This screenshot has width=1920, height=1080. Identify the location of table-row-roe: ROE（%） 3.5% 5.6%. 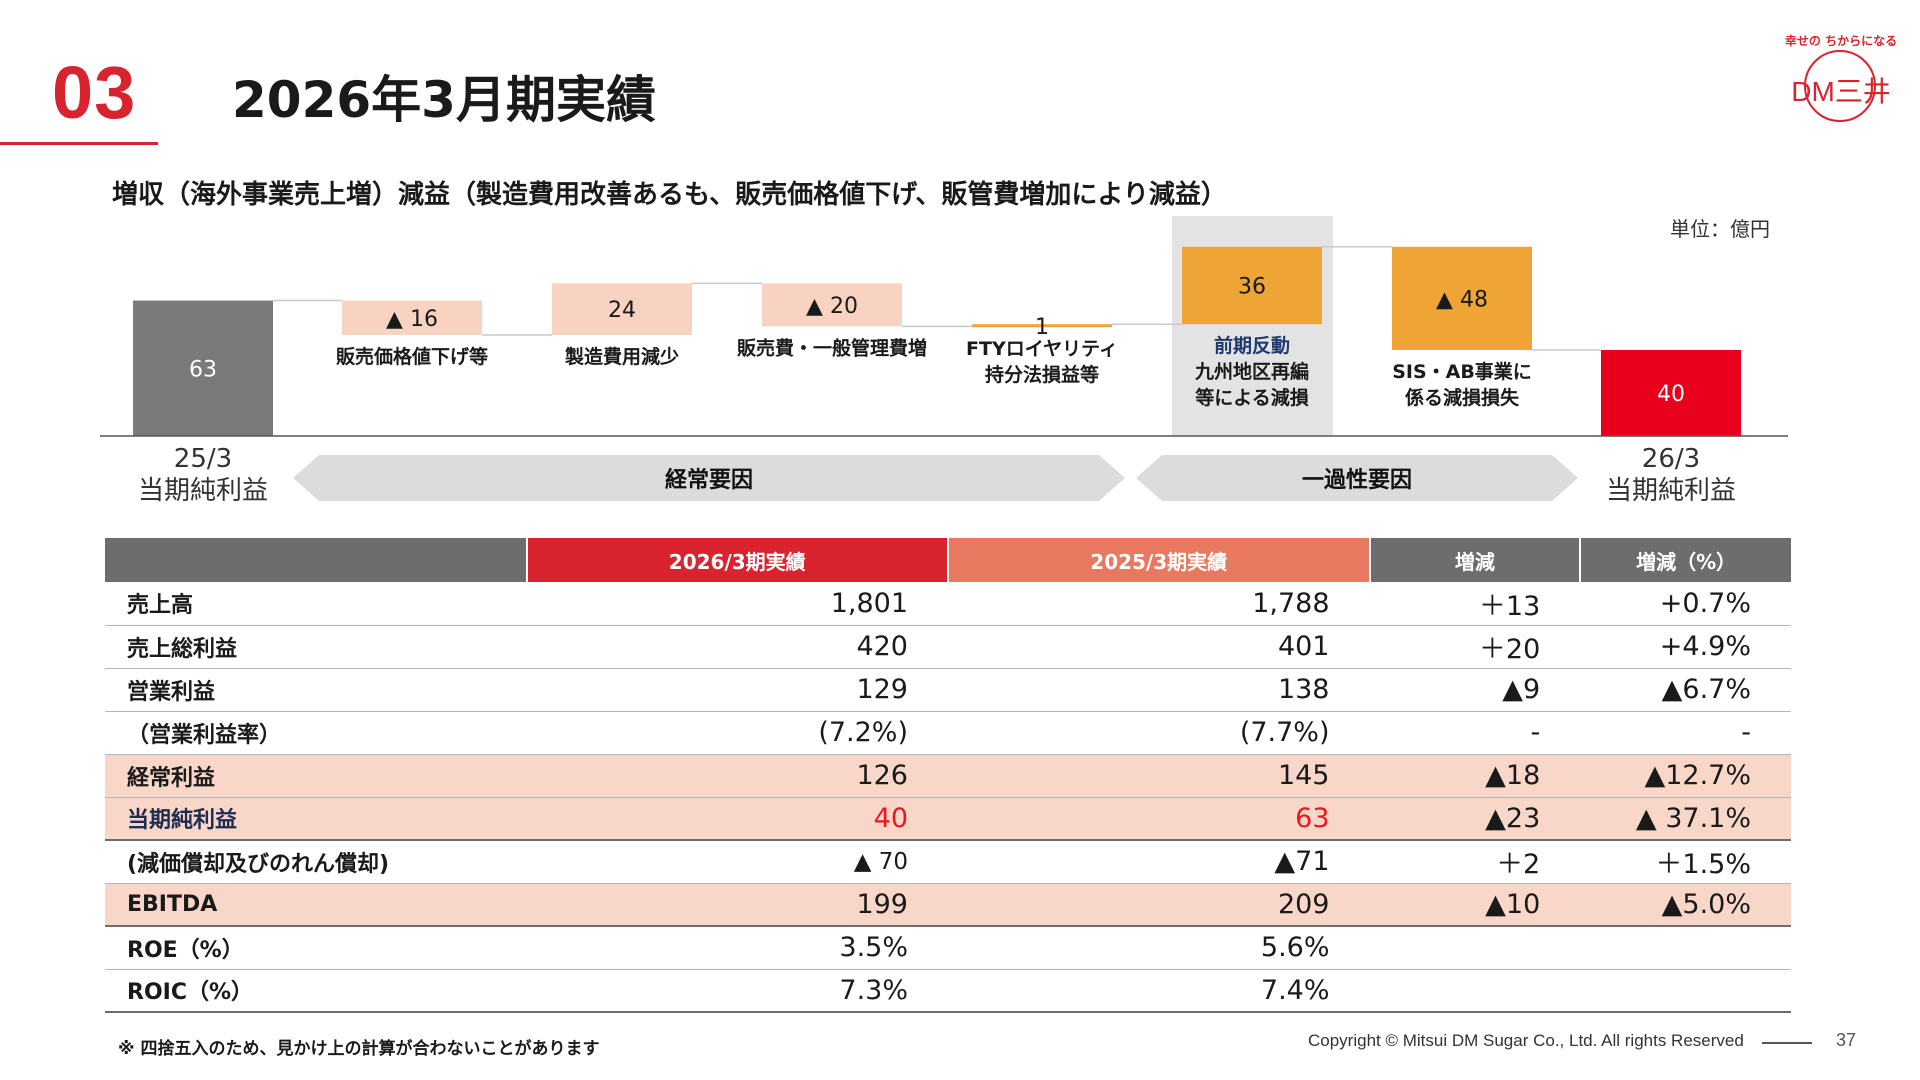
(948, 947).